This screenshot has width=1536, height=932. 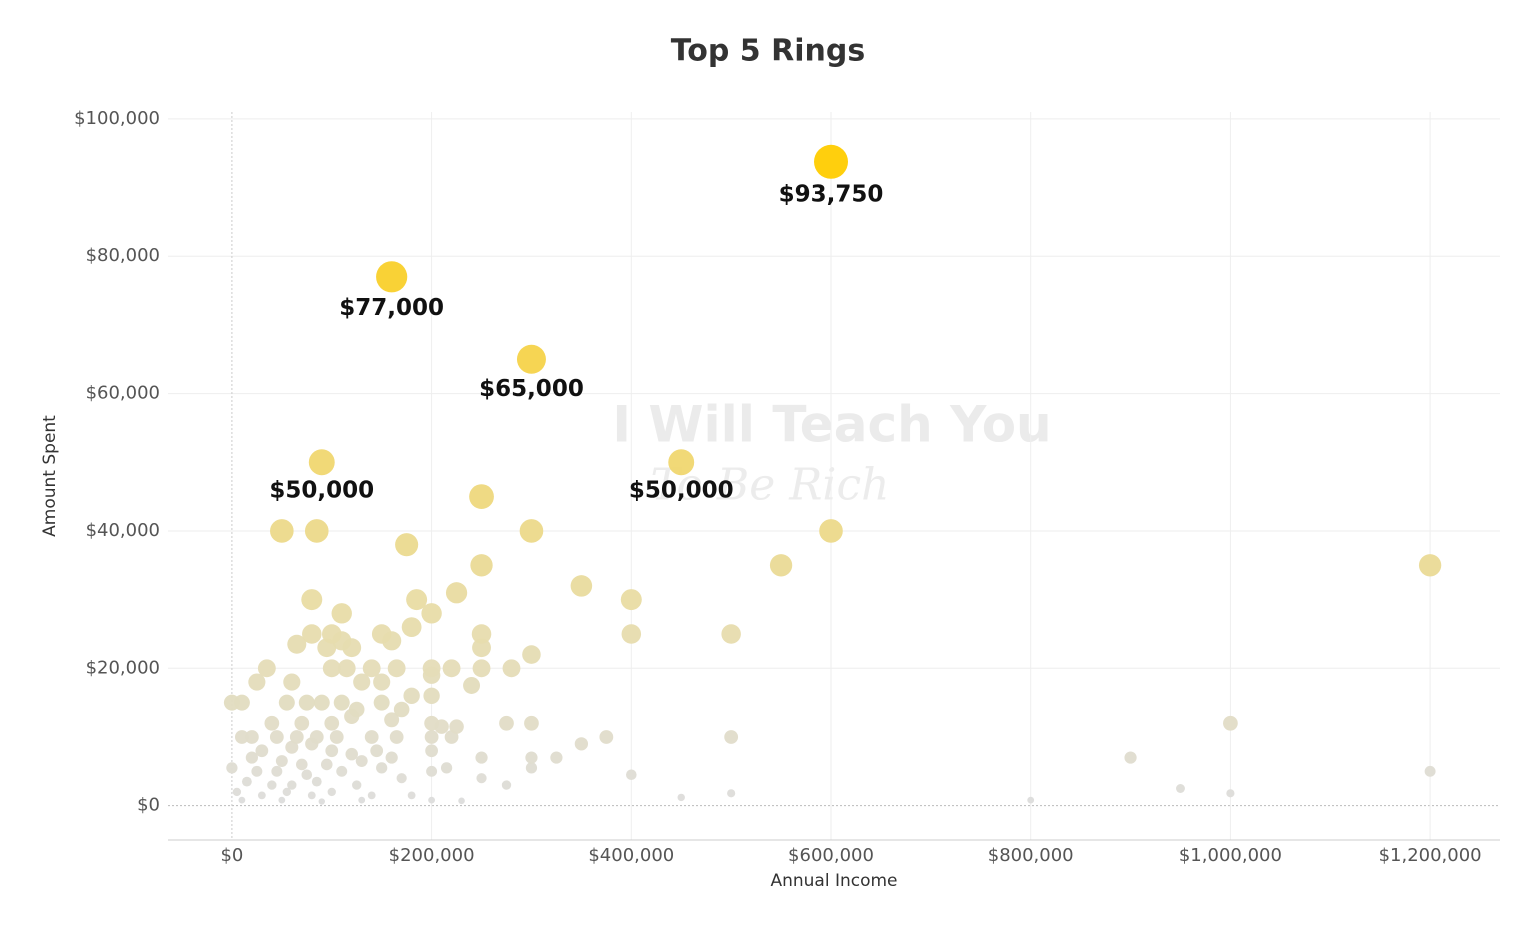 What do you see at coordinates (833, 881) in the screenshot?
I see `x-axis-label: Annual Income` at bounding box center [833, 881].